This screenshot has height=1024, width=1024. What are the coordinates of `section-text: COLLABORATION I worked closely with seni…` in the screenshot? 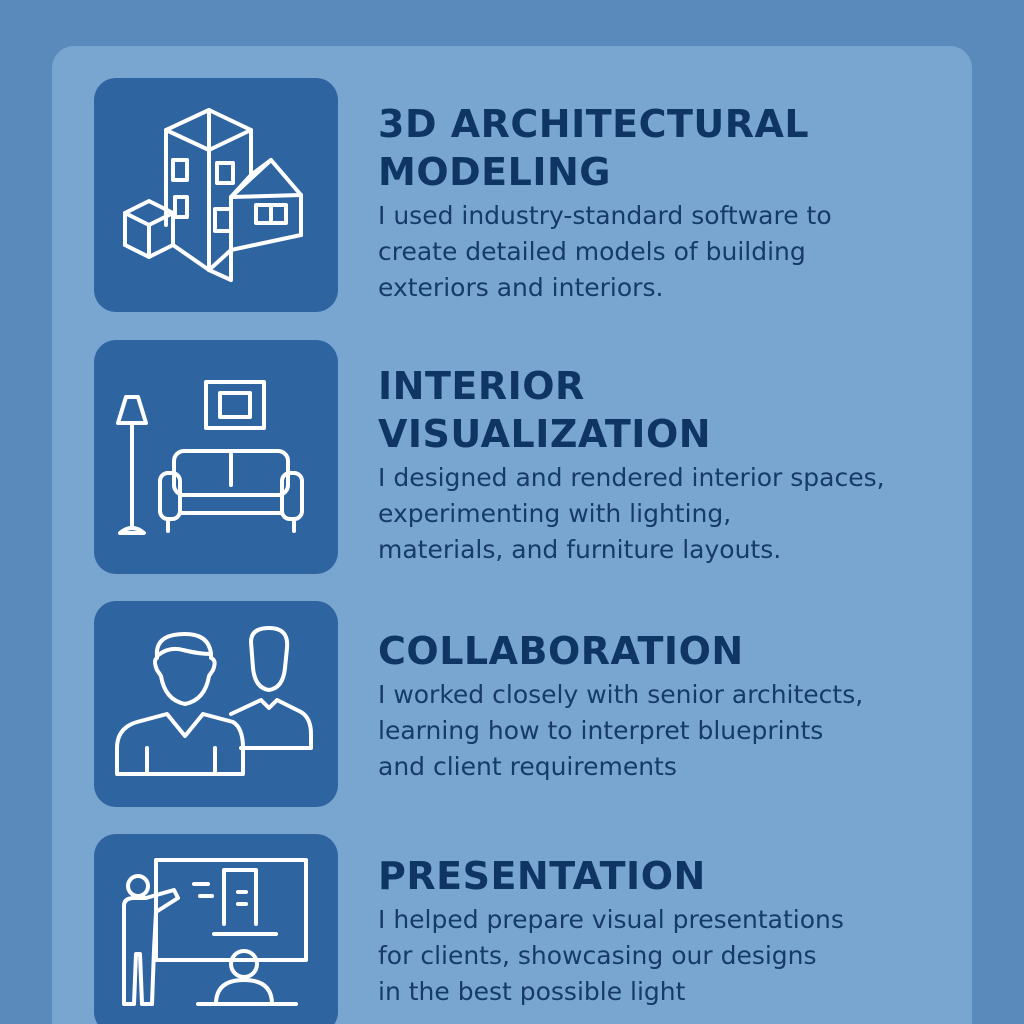 It's located at (663, 706).